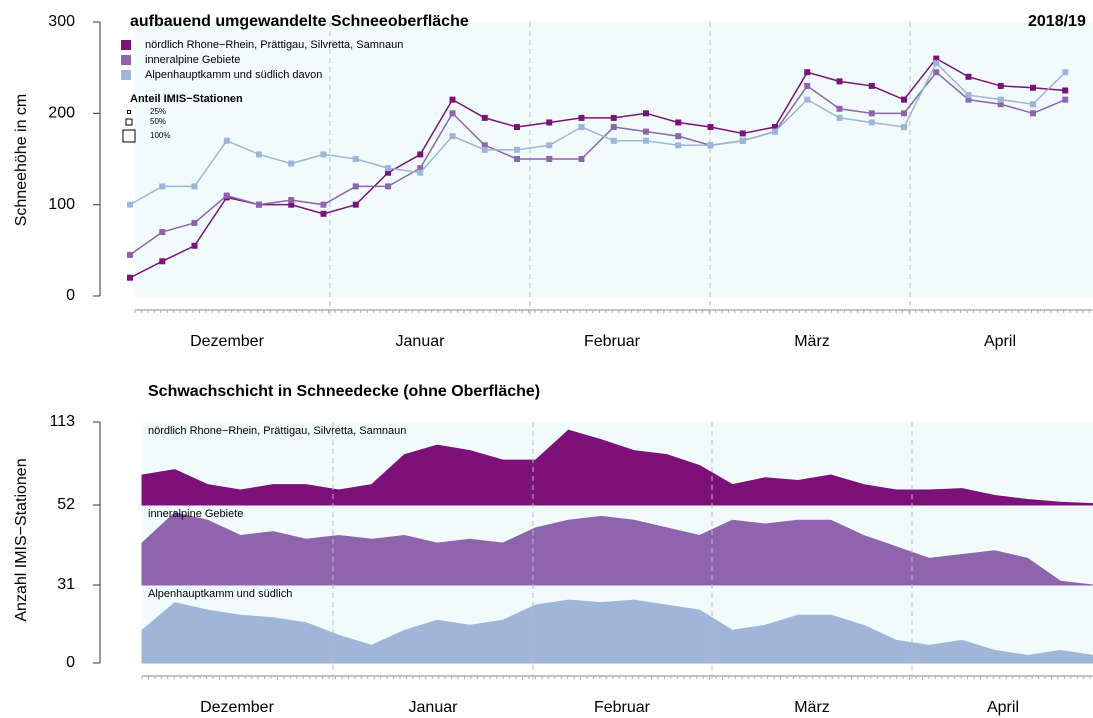 The width and height of the screenshot is (1093, 718). Describe the element at coordinates (1003, 707) in the screenshot. I see `x-tick-label: April` at that location.